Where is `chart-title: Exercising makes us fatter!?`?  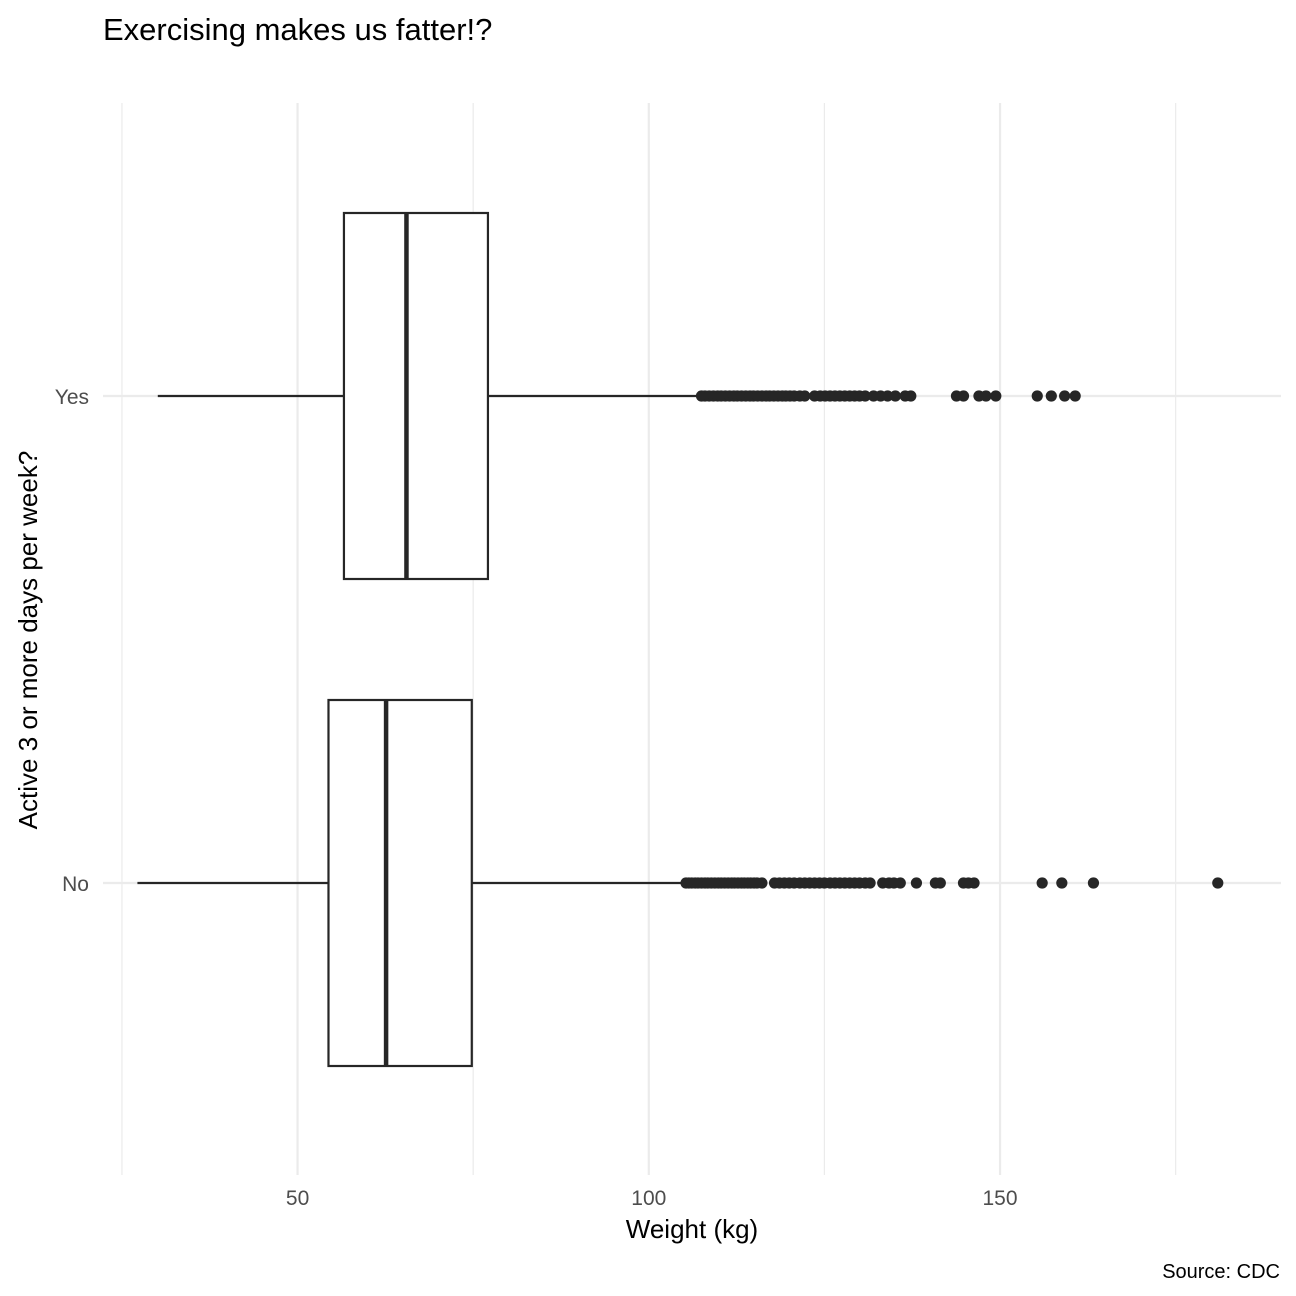
chart-title: Exercising makes us fatter!? is located at coordinates (297, 29).